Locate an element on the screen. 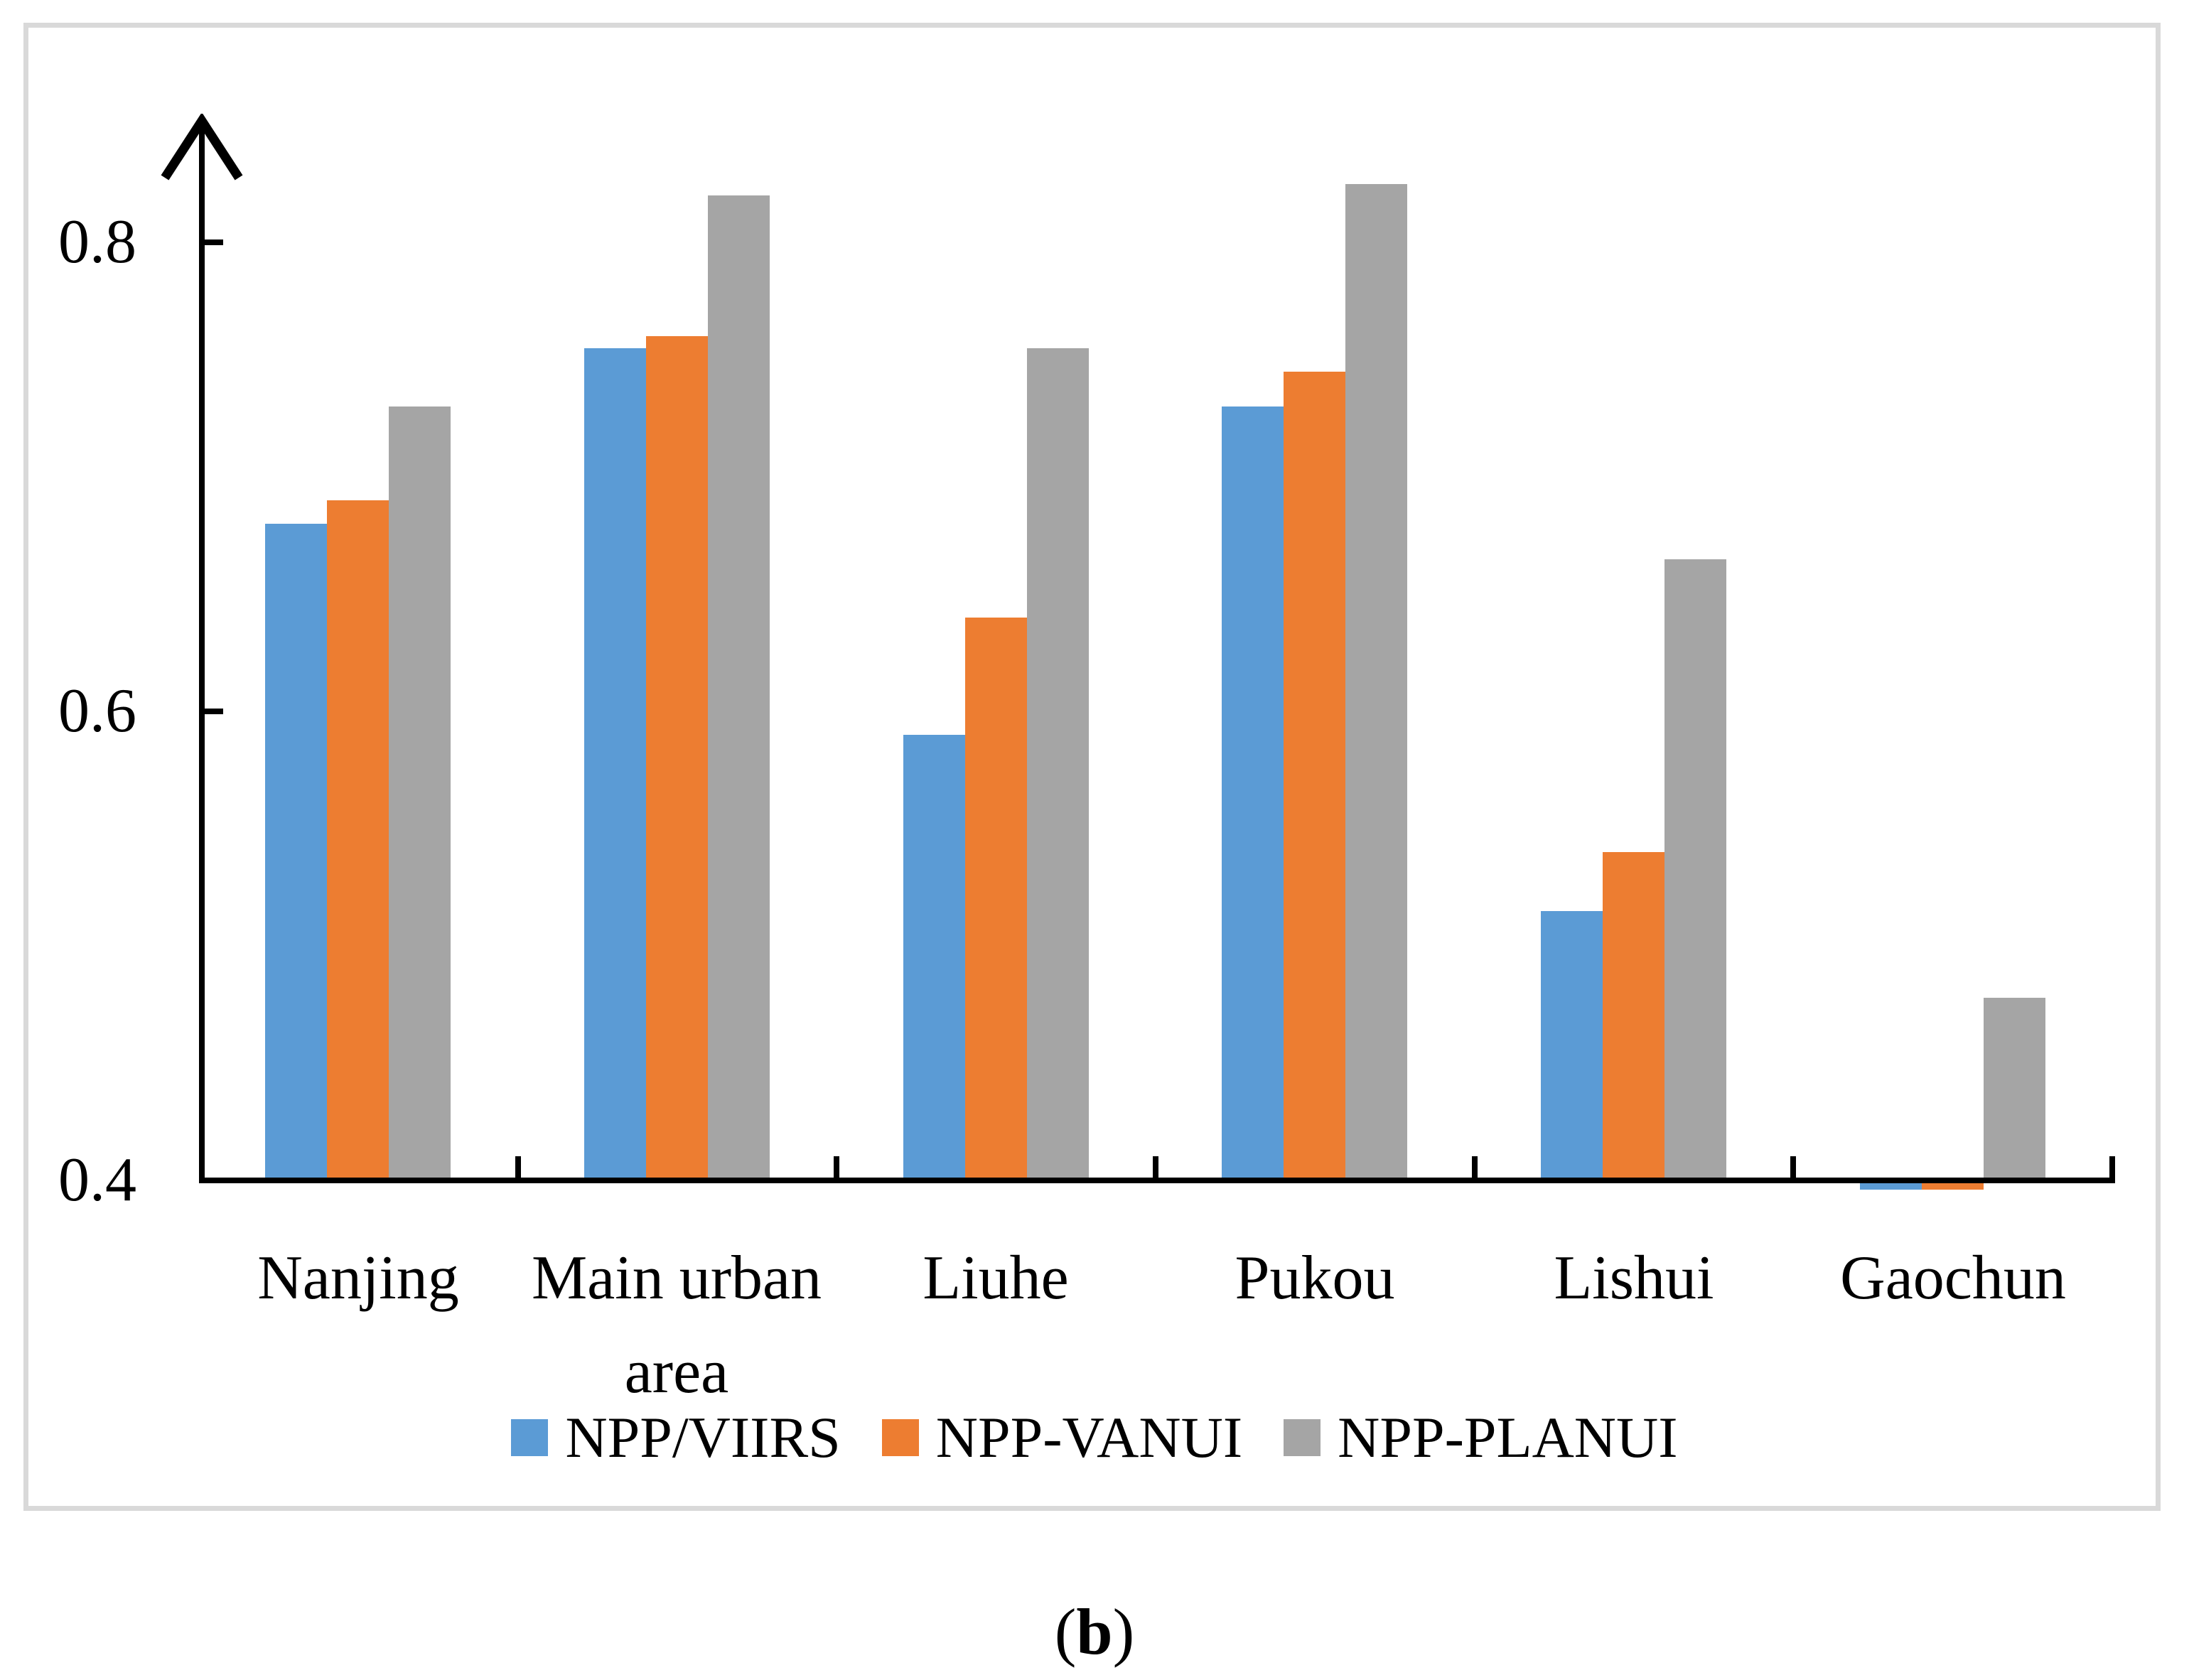 This screenshot has height=1680, width=2189. caption-letter: b is located at coordinates (1094, 1632).